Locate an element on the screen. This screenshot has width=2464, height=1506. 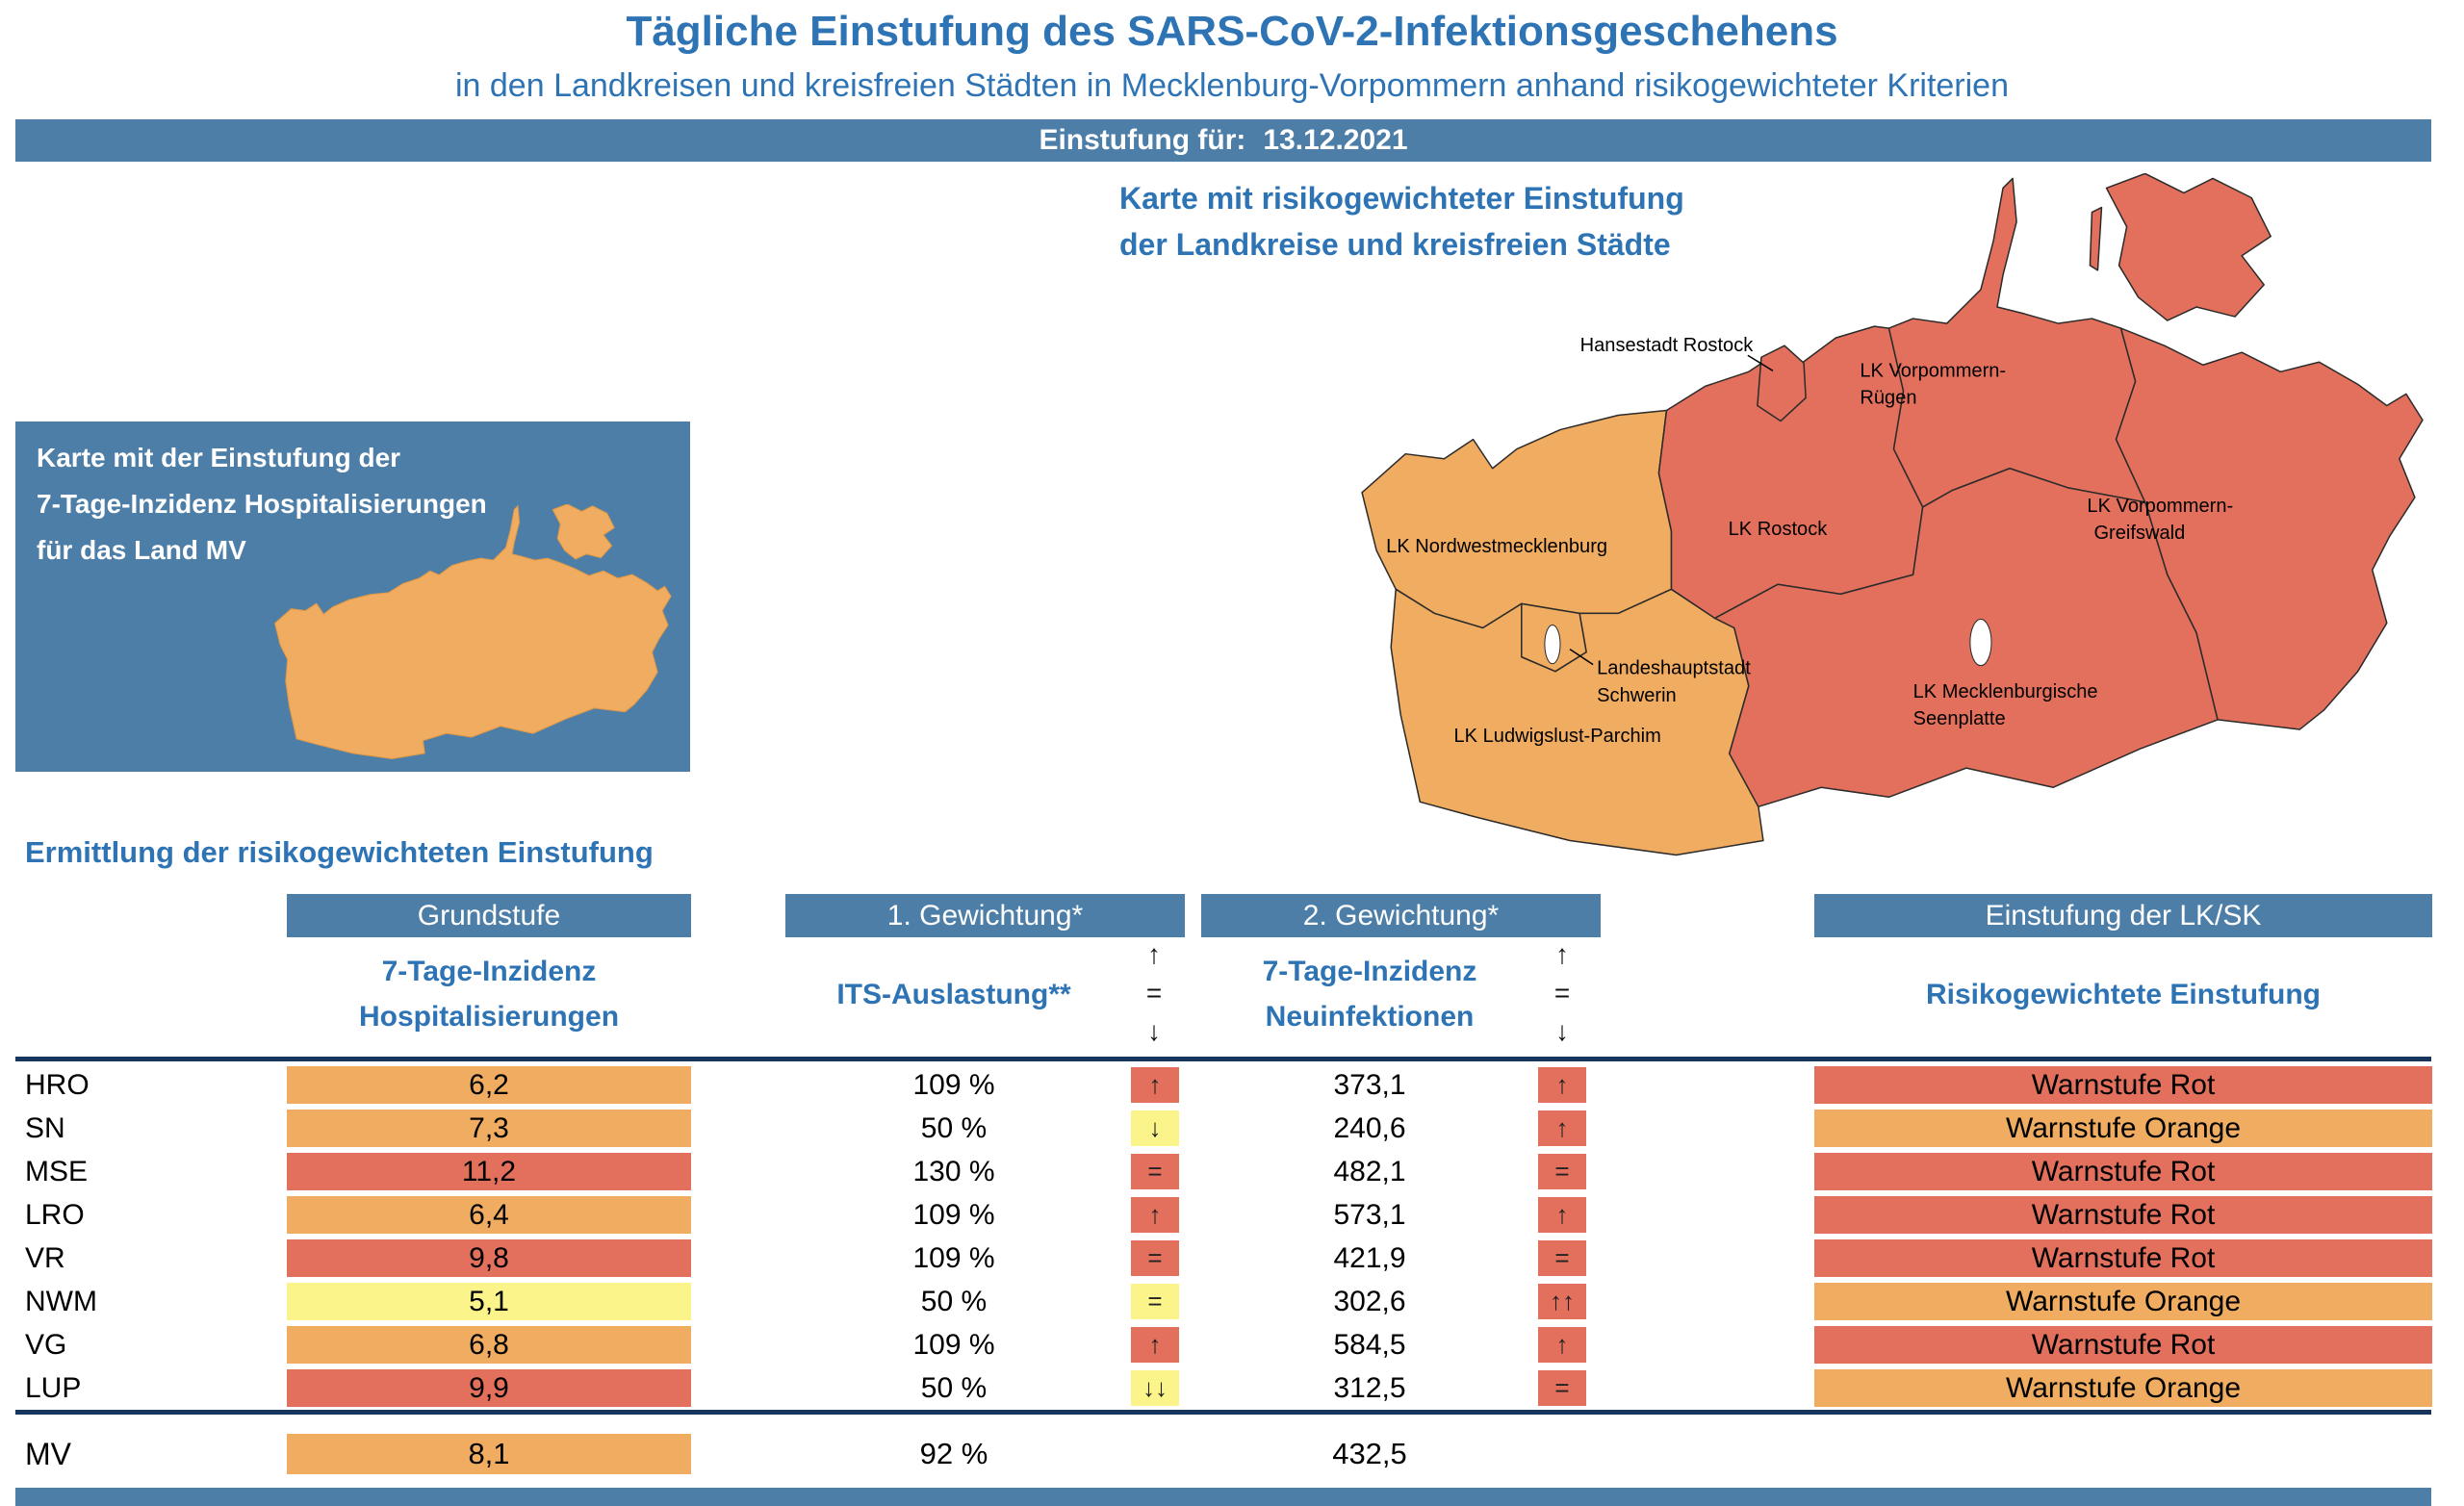
map-label-sn-line2: Schwerin is located at coordinates (1637, 695).